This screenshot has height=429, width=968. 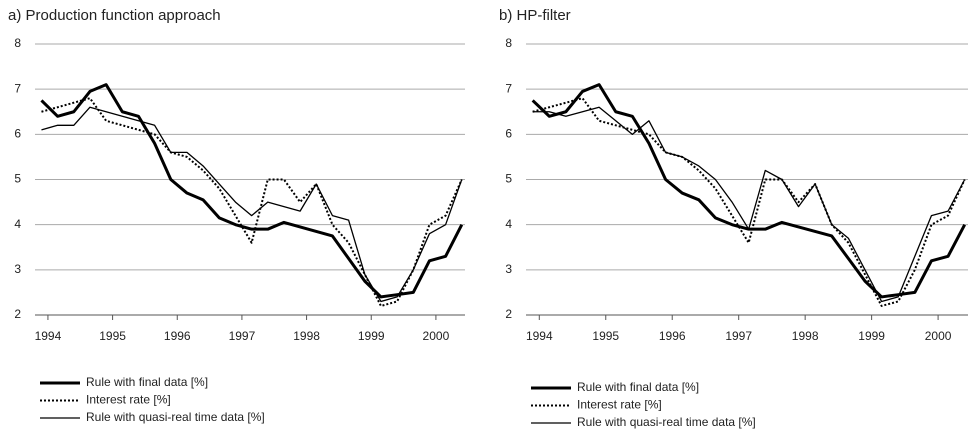 I want to click on chart-title: b) HP-filter, so click(x=535, y=15).